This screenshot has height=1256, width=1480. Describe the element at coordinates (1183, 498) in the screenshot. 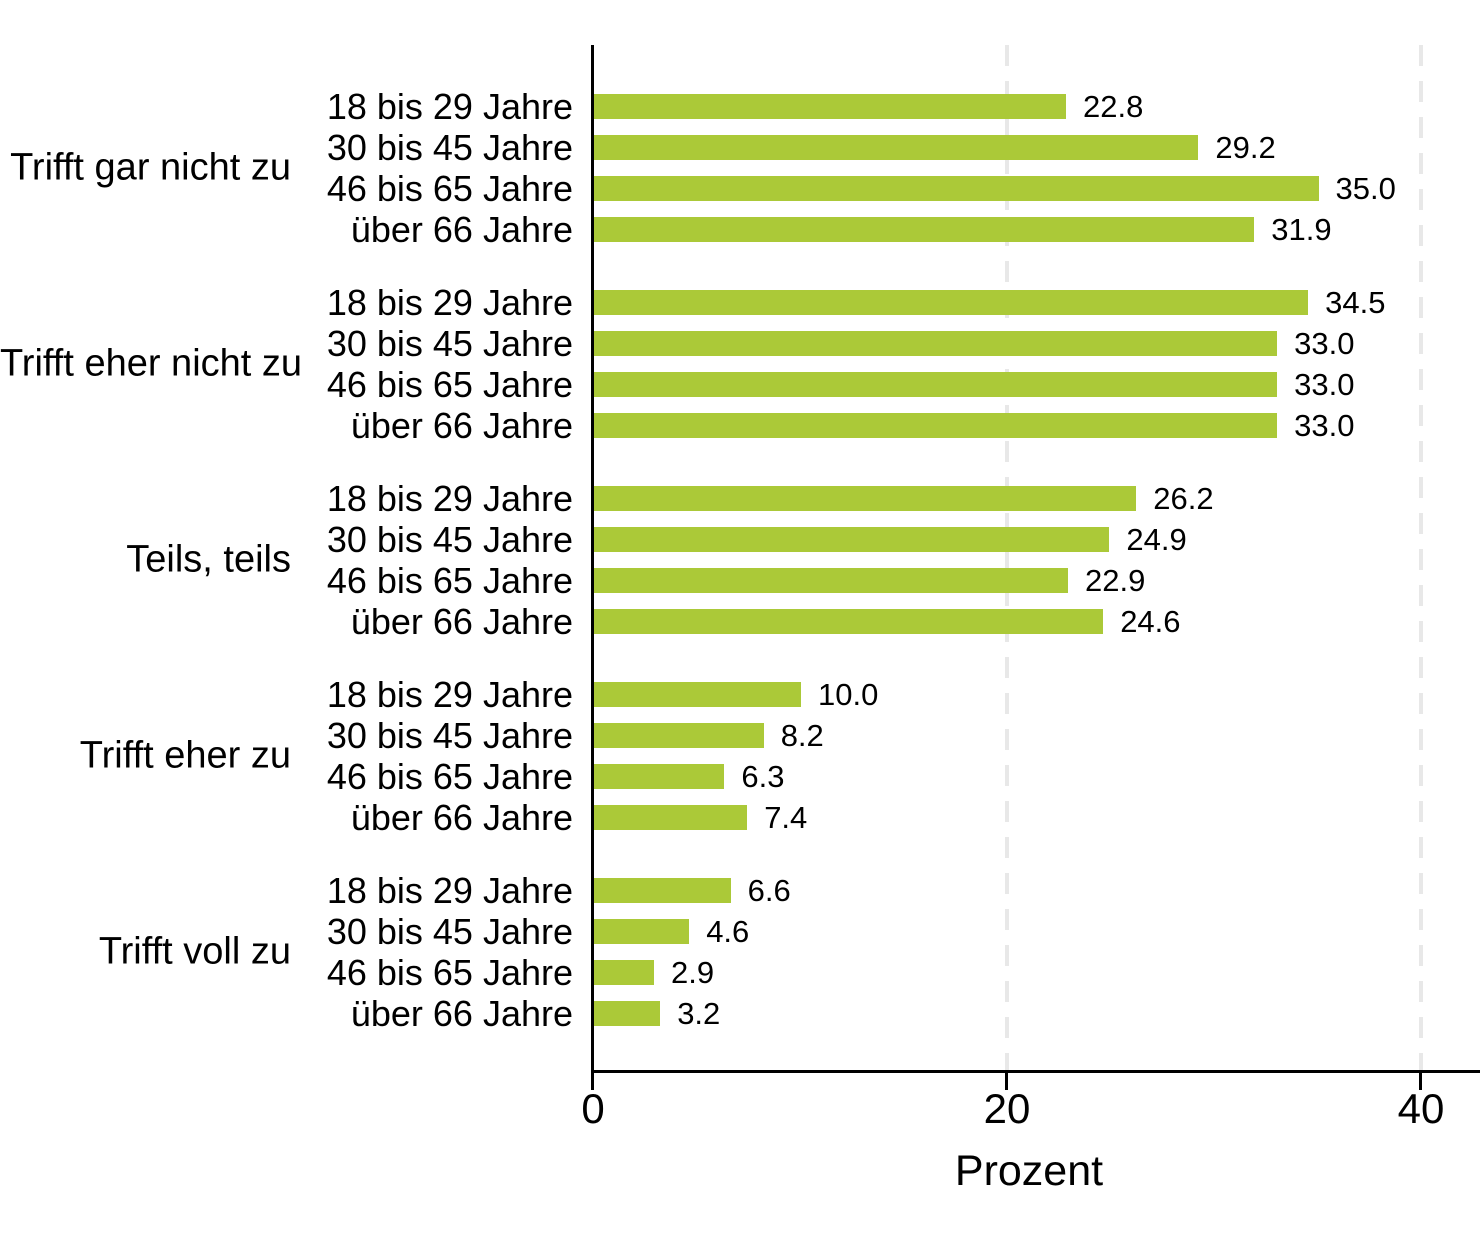

I see `value-label: 26.2` at that location.